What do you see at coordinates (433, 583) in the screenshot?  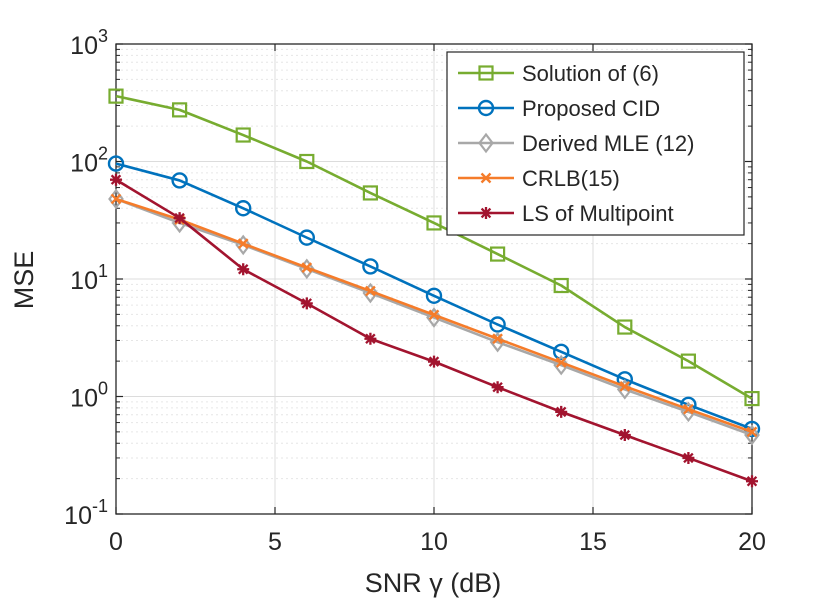 I see `x-axis-label: SNR γ (dB)` at bounding box center [433, 583].